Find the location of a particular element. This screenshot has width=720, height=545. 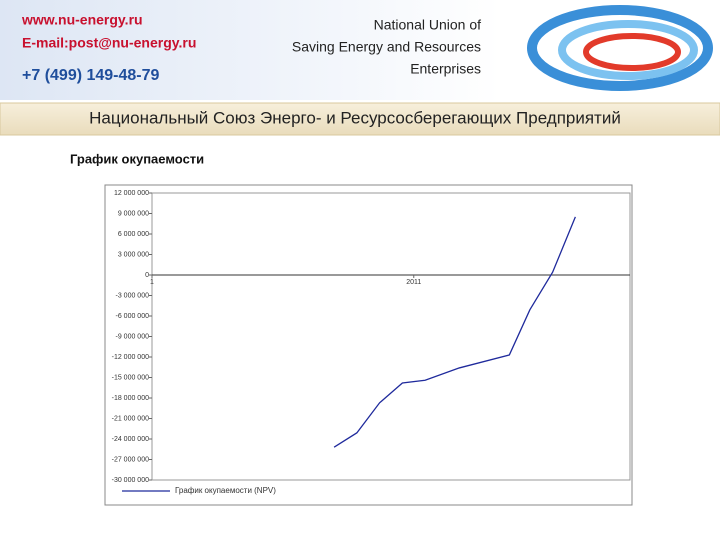

series-line is located at coordinates (454, 332).